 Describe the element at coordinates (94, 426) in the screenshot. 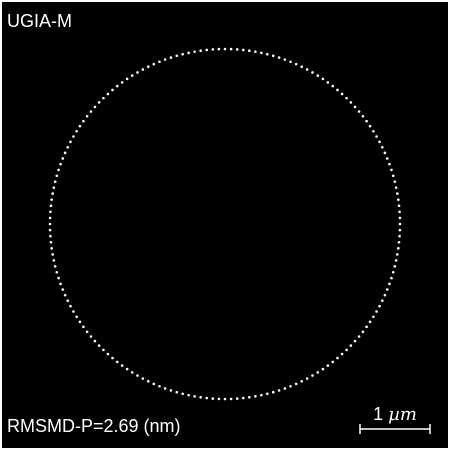

I see `metric-label: RMSMD-P=2.69 (nm)` at that location.